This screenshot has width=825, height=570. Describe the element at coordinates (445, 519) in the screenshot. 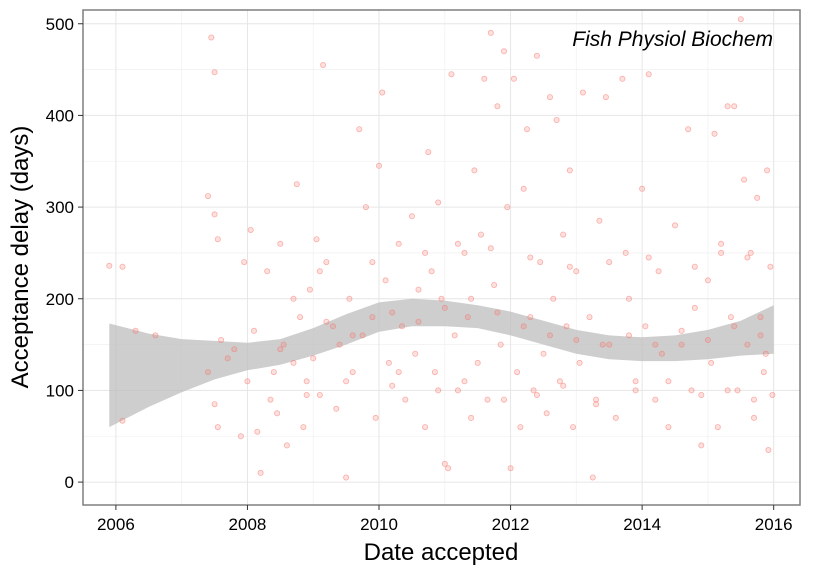

I see `x-axis-ticks: 2006 2008 2010 2012 2014 2016` at that location.